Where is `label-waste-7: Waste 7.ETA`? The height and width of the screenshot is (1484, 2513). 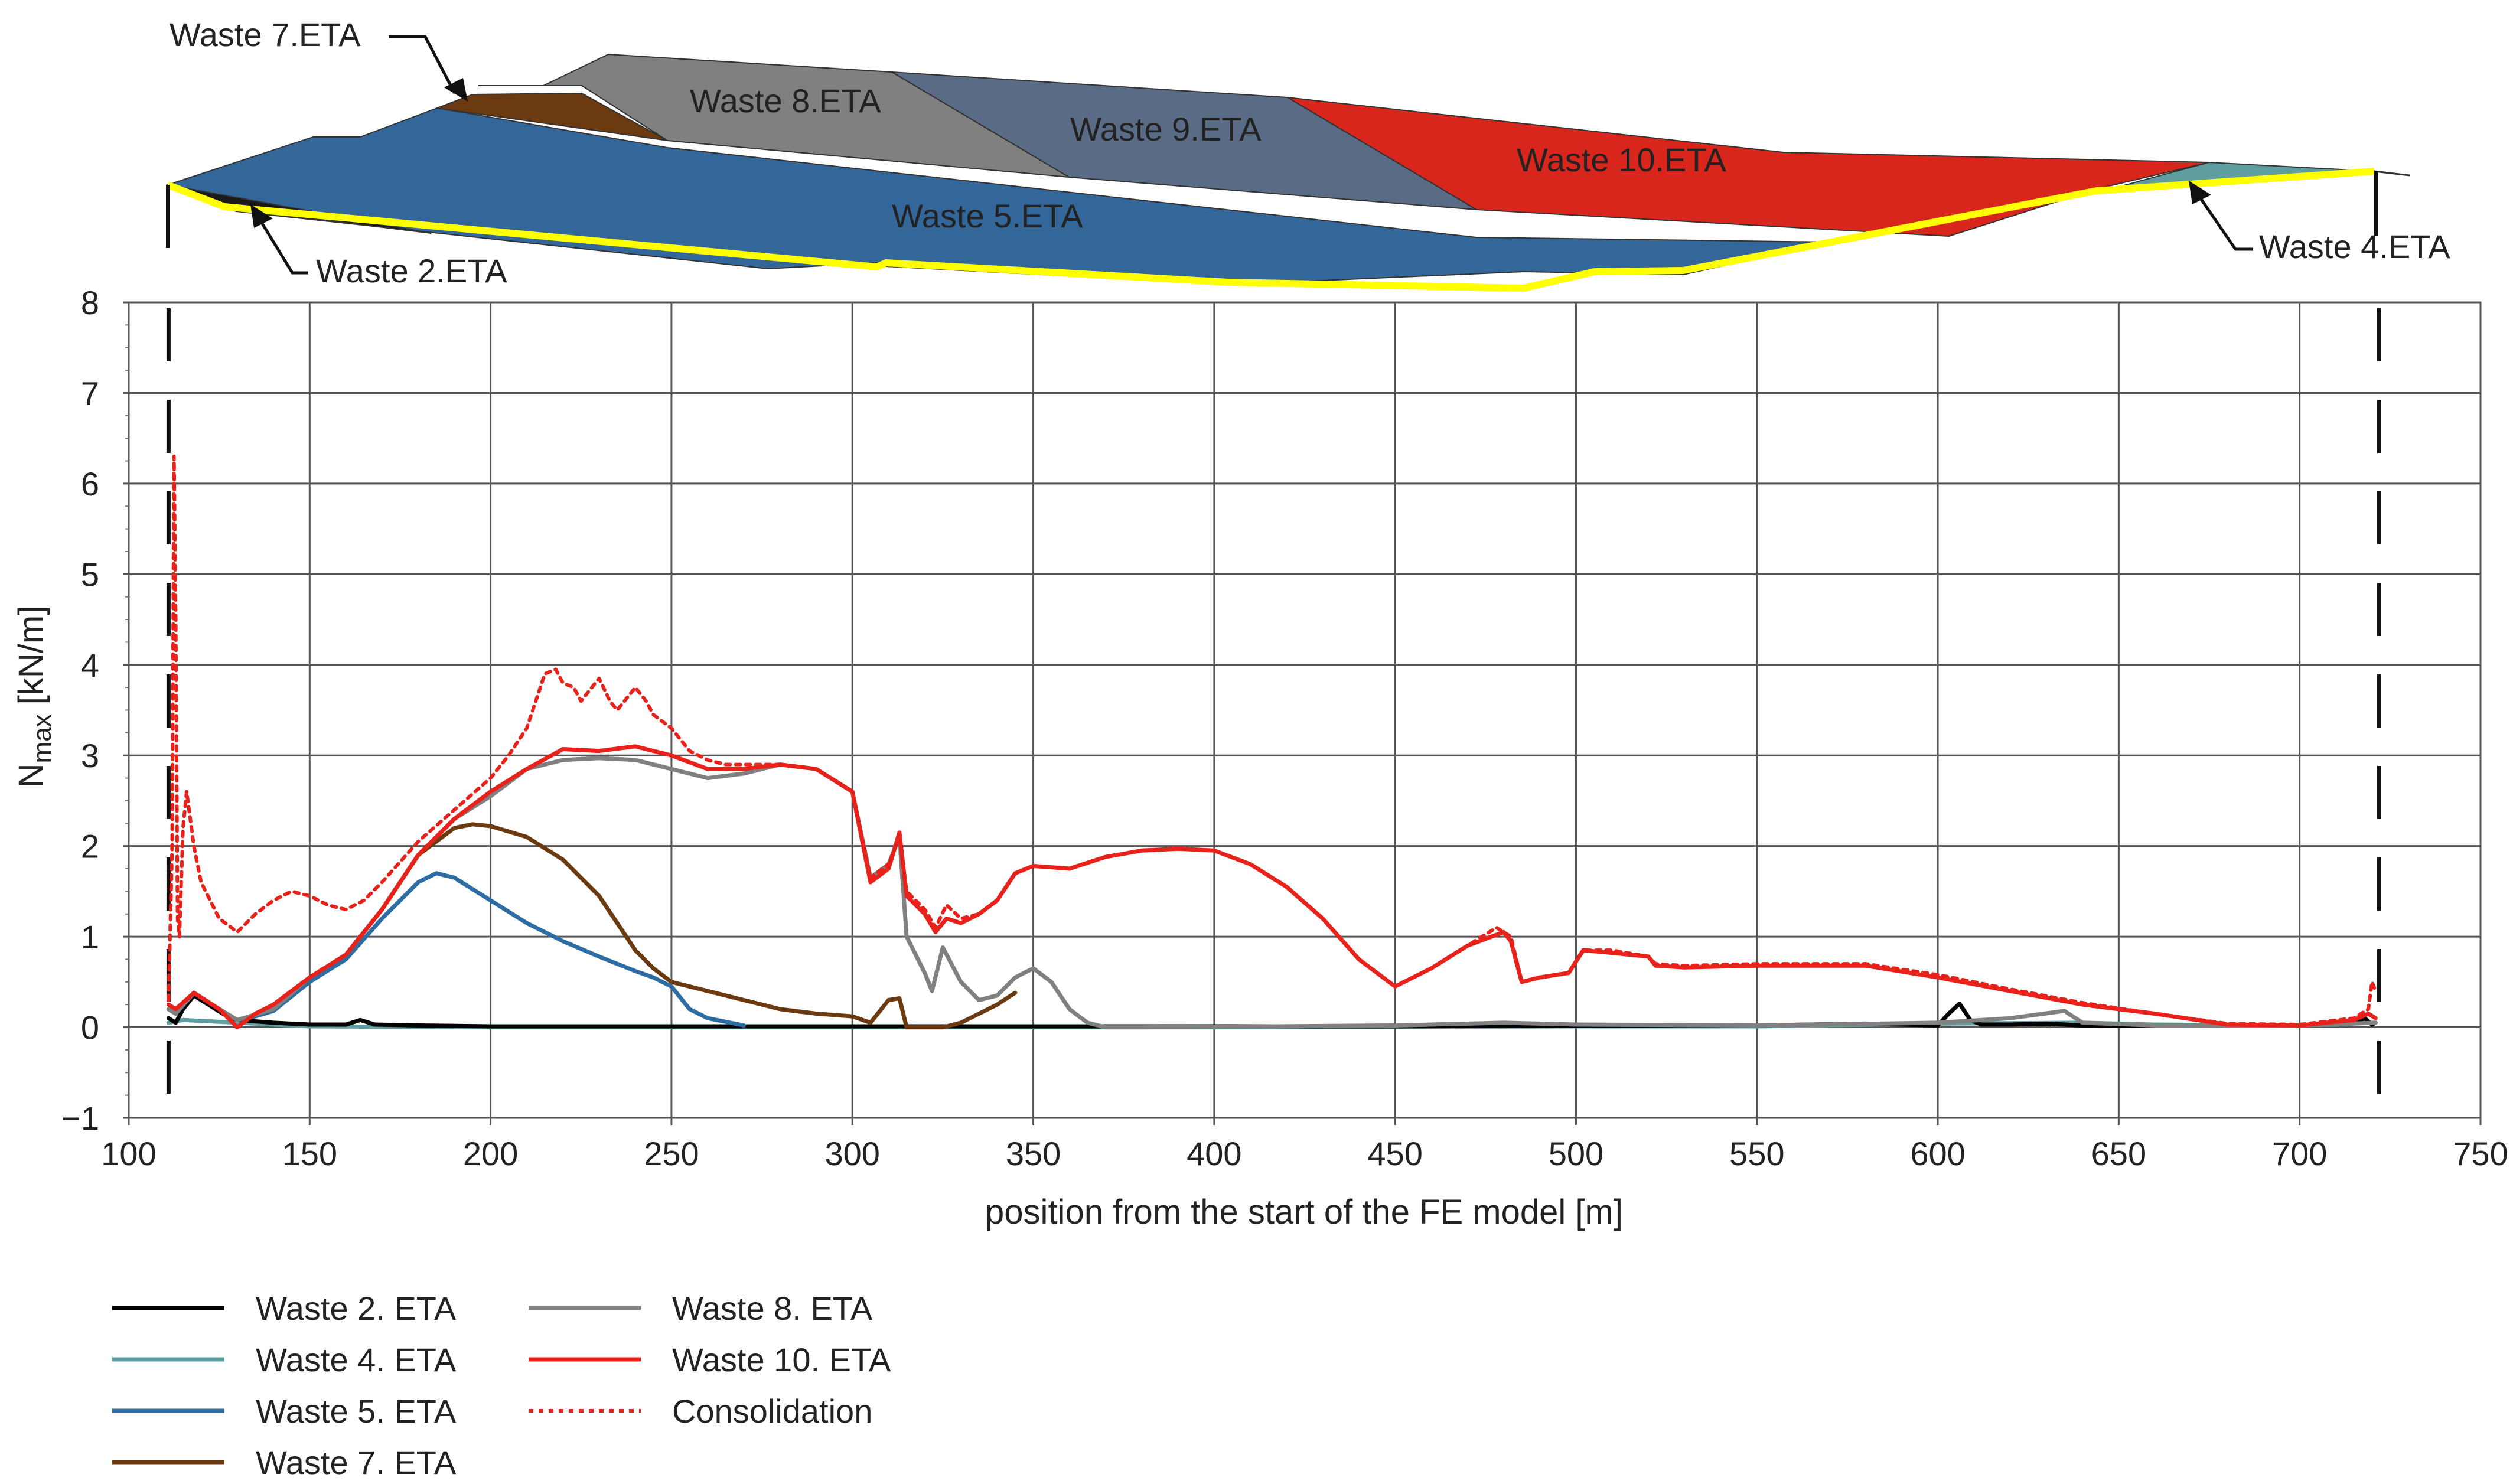 label-waste-7: Waste 7.ETA is located at coordinates (265, 34).